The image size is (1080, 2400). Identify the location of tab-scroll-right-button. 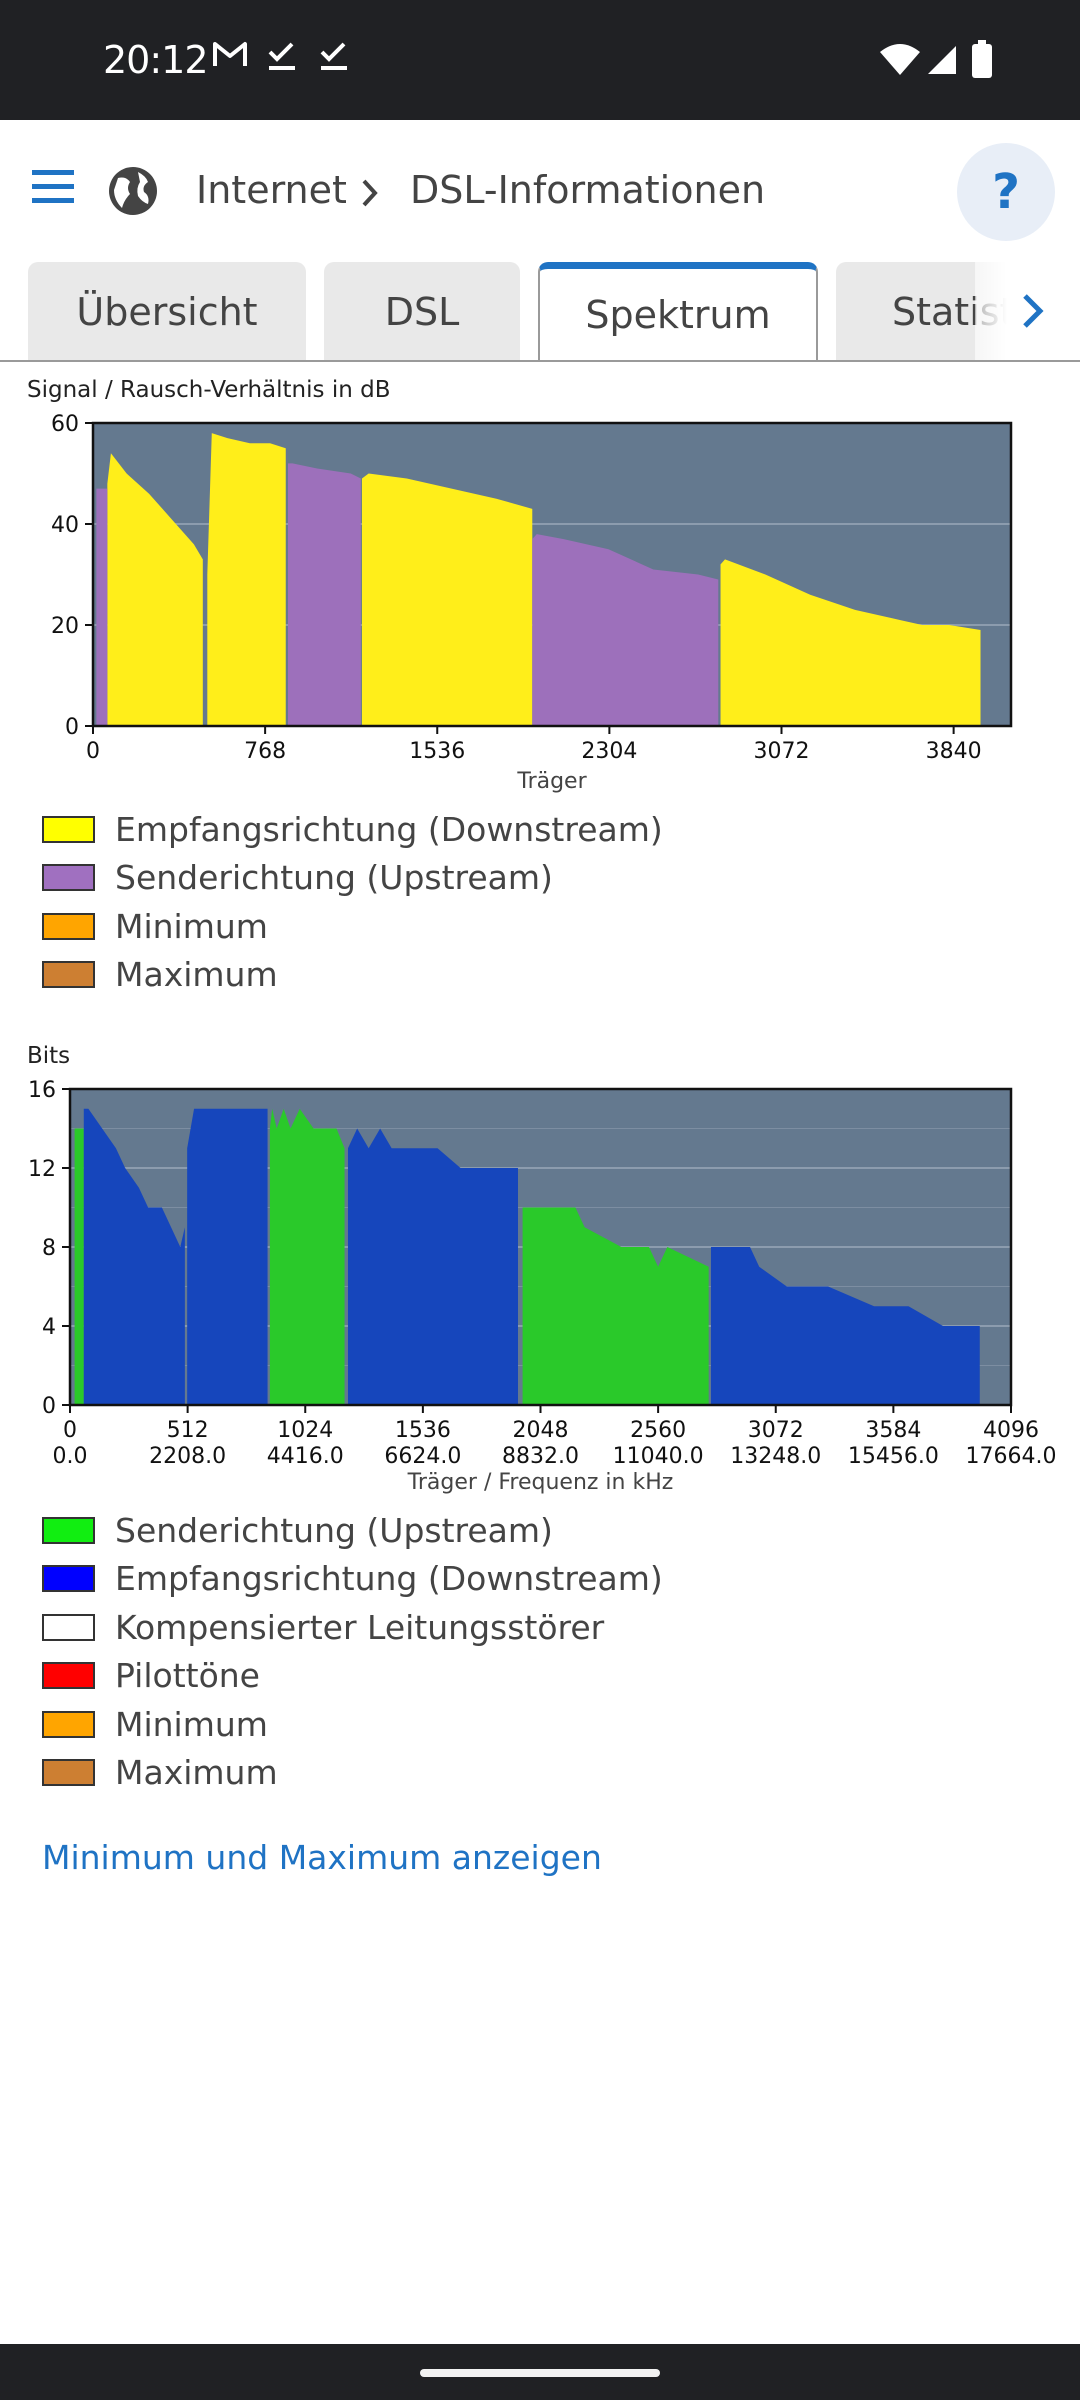
(1027, 311).